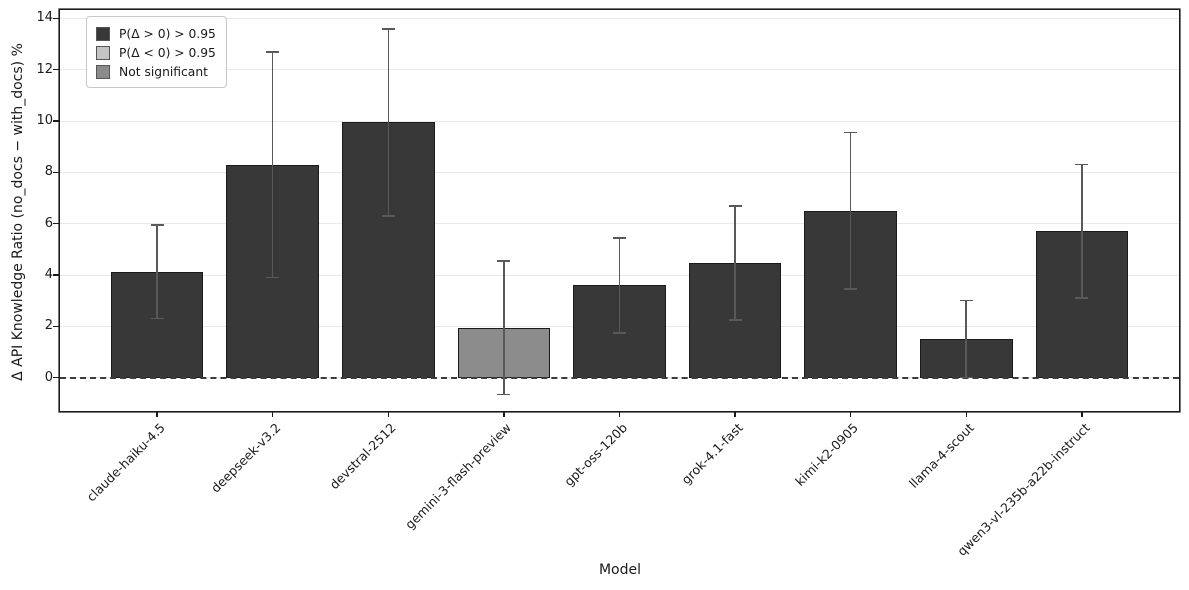 This screenshot has width=1189, height=590. What do you see at coordinates (167, 33) in the screenshot?
I see `legend-label-positive: P(Δ > 0) > 0.95` at bounding box center [167, 33].